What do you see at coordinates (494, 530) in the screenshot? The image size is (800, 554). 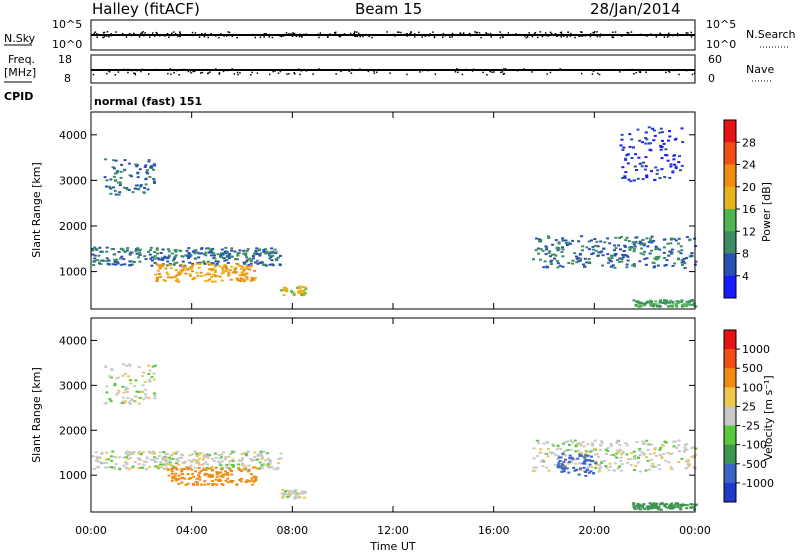 I see `xtick-label: 16:00` at bounding box center [494, 530].